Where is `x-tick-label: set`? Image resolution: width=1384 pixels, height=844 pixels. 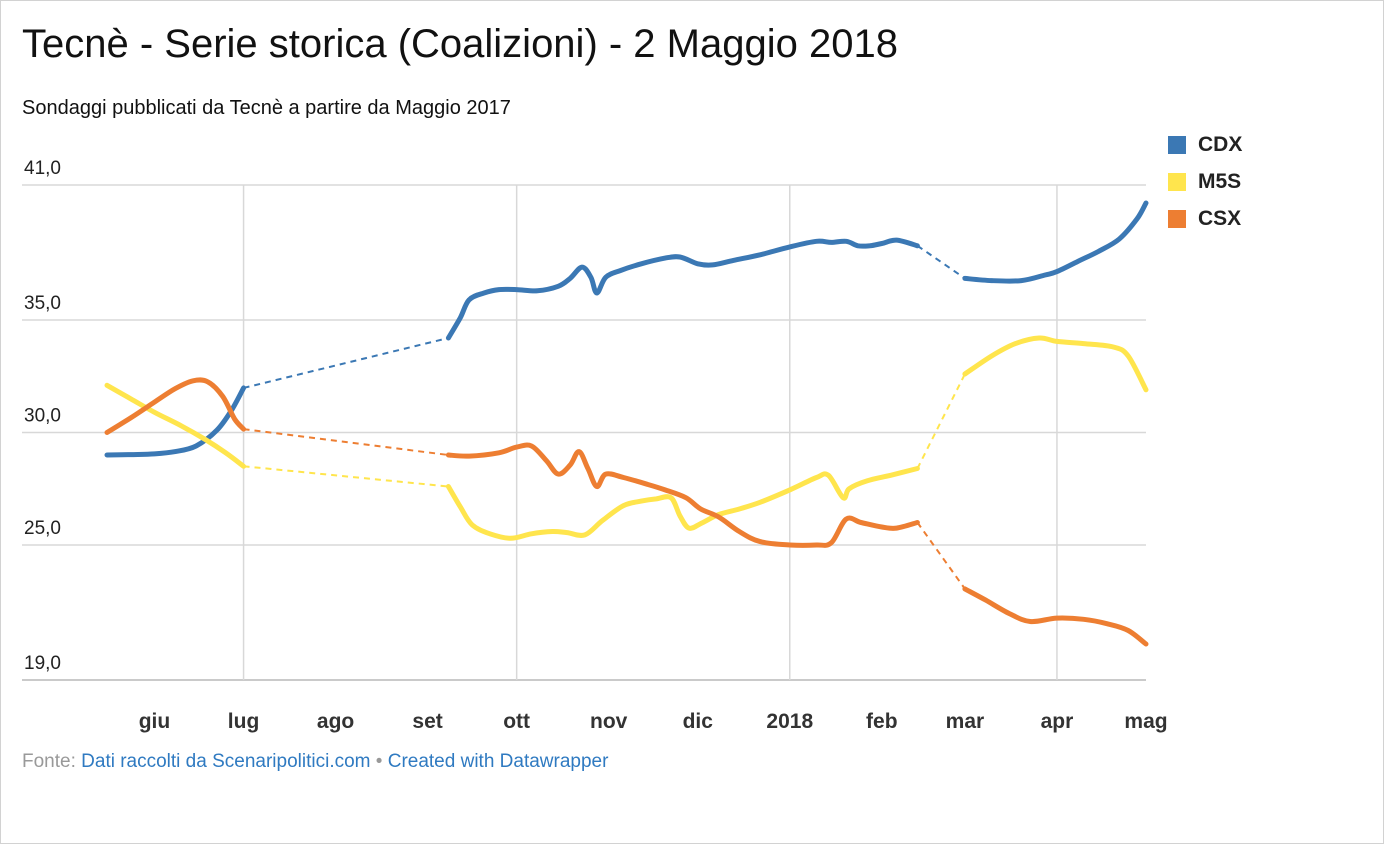
x-tick-label: set is located at coordinates (427, 721).